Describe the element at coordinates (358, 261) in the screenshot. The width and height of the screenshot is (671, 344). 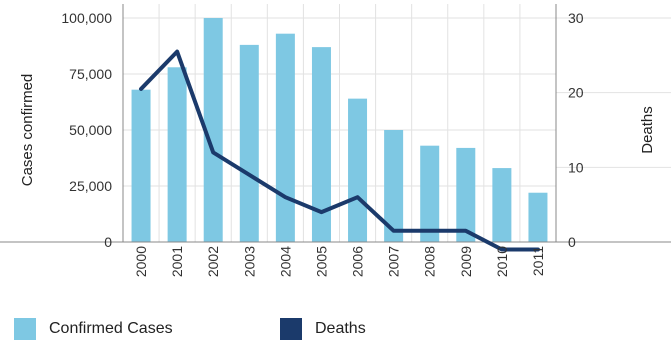
I see `x-tick-label-2006: 2006` at that location.